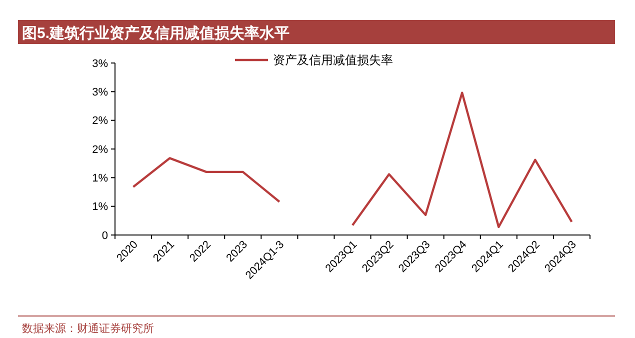 This screenshot has height=338, width=635. I want to click on y-tick-label: 0, so click(105, 236).